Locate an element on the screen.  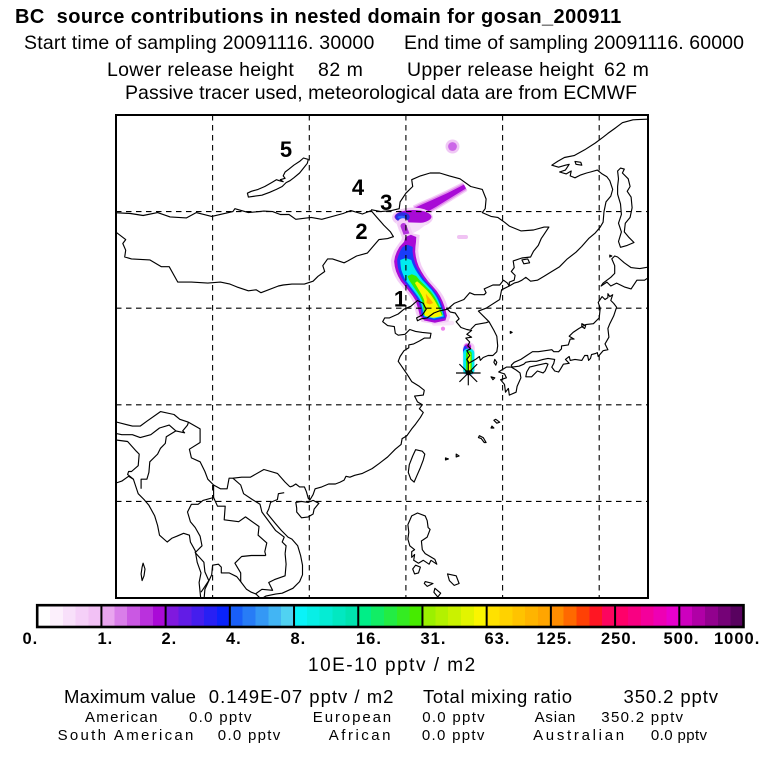
svg-text: 1 is located at coordinates (400, 299).